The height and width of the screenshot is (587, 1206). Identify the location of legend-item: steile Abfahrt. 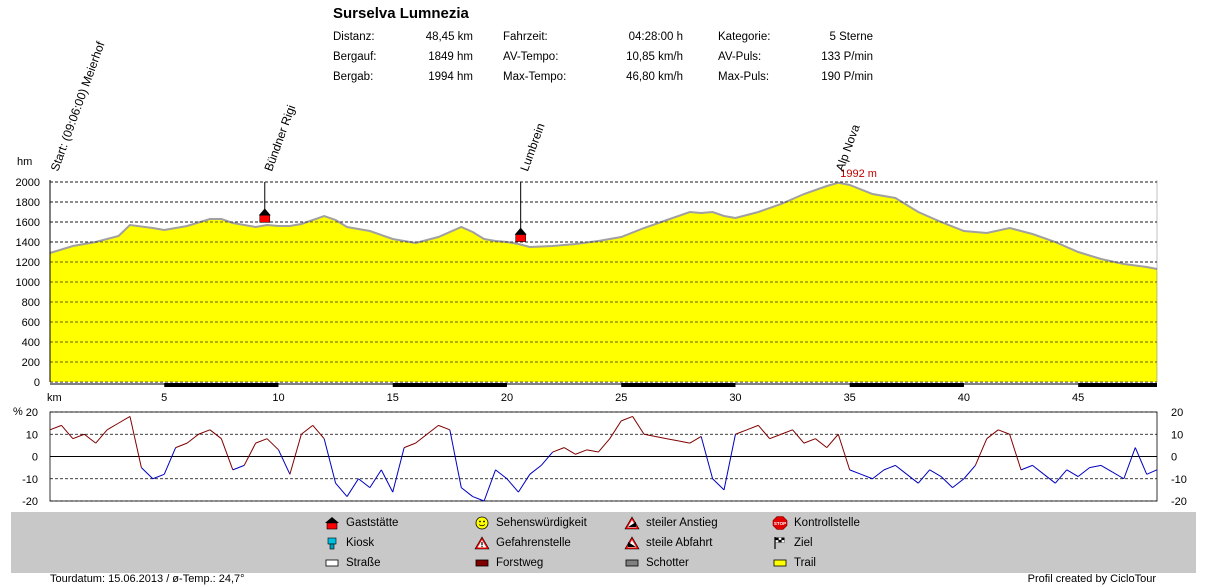
(668, 543).